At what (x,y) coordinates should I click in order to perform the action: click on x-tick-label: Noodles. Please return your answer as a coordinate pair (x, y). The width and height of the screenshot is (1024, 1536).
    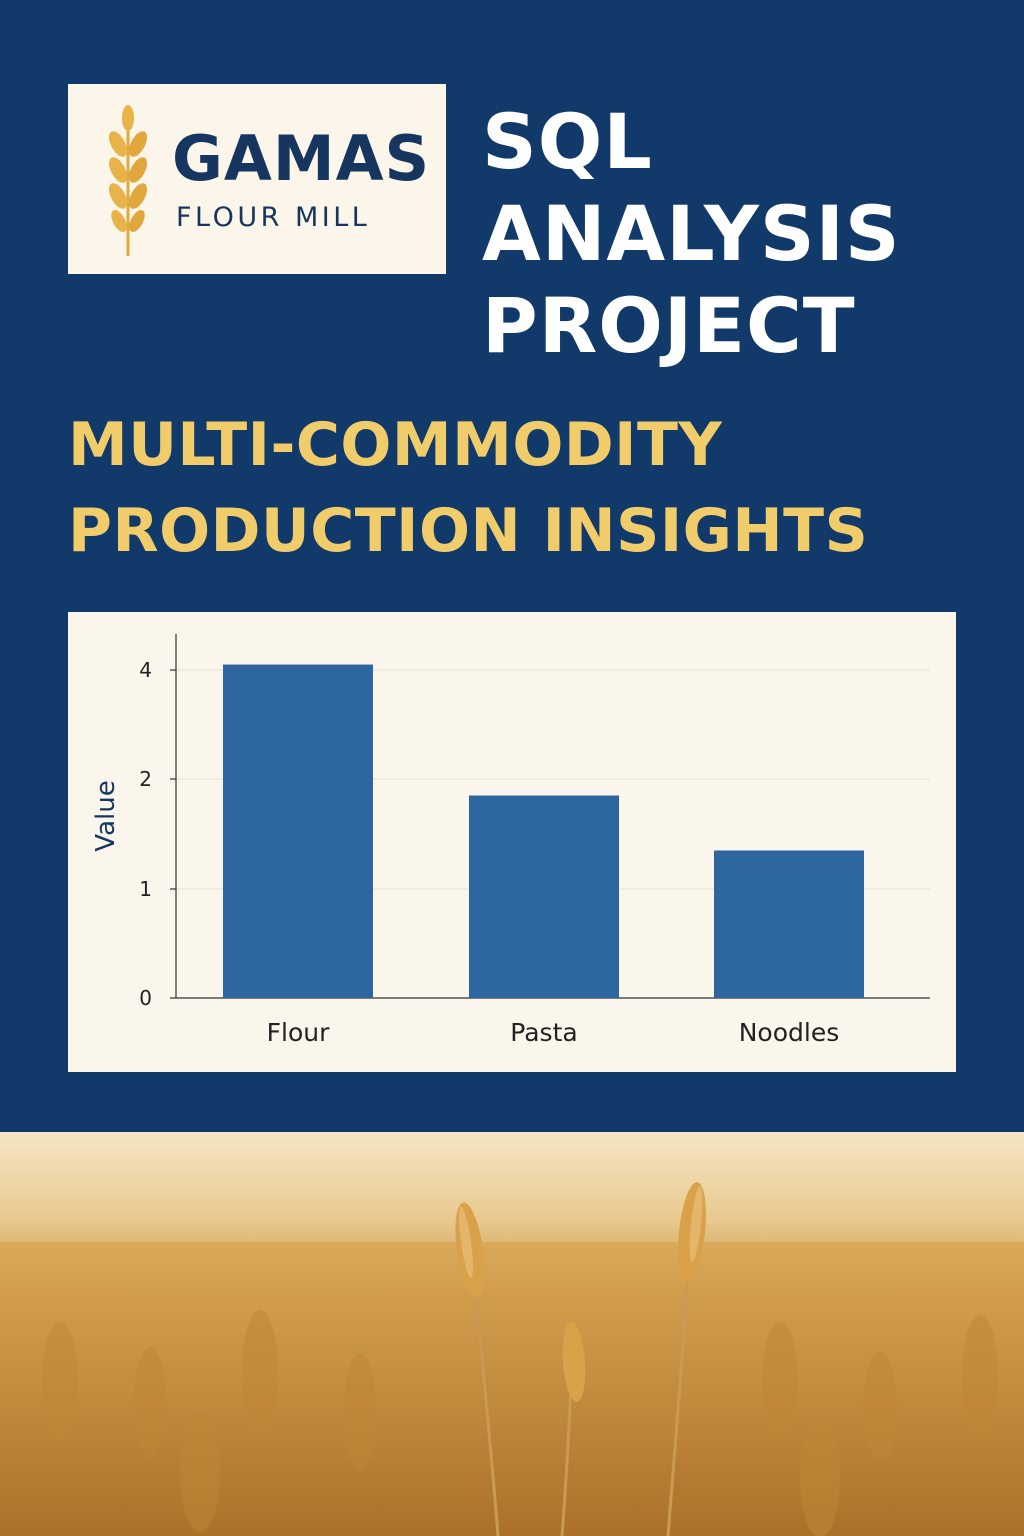
    Looking at the image, I should click on (789, 1032).